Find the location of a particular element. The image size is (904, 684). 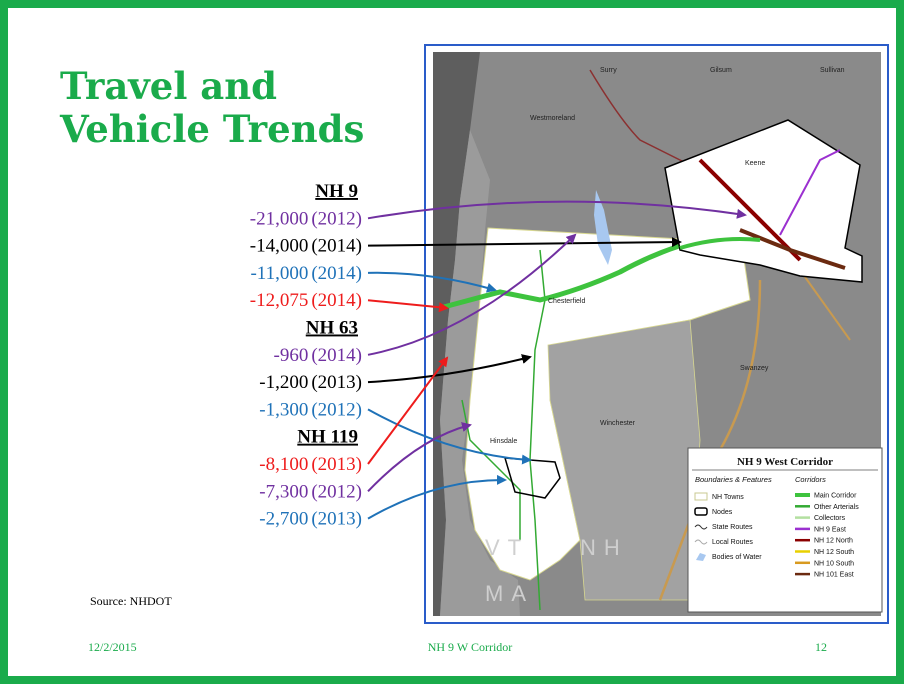

legend-label: NH 12 North is located at coordinates (833, 541).